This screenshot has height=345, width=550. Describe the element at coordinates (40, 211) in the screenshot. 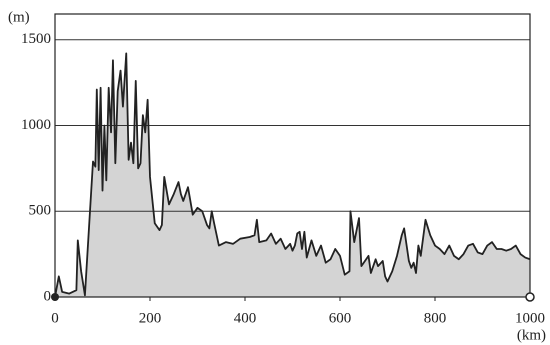

I see `y-tick-label: 500` at that location.